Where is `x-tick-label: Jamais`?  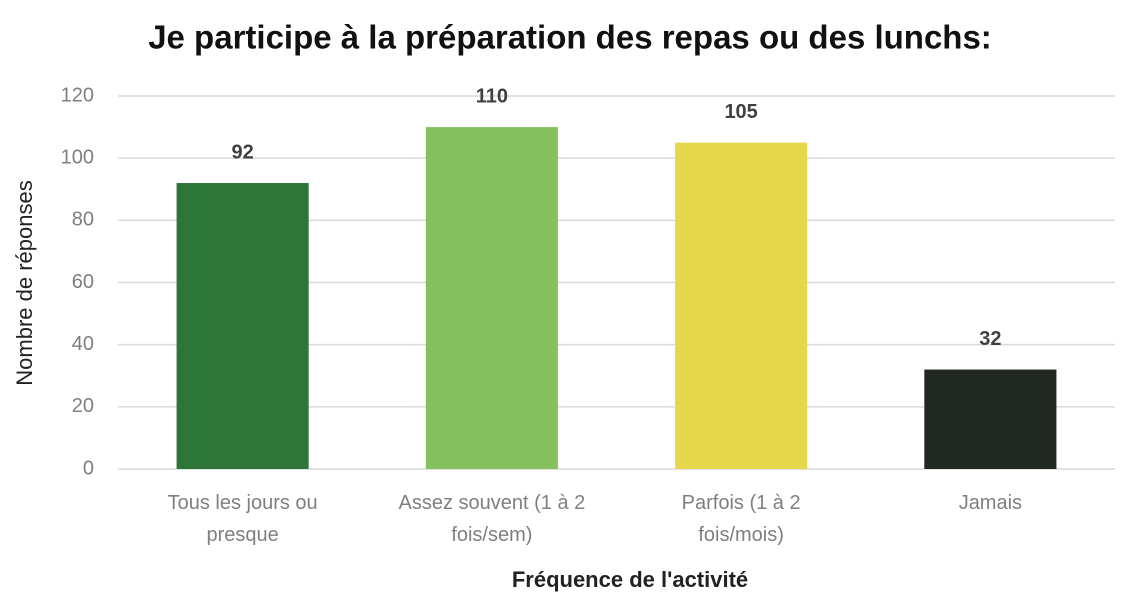 x-tick-label: Jamais is located at coordinates (990, 503).